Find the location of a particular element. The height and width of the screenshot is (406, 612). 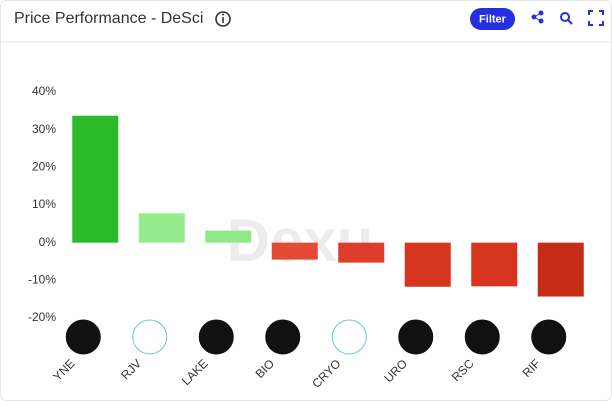

search-icon is located at coordinates (566, 18).